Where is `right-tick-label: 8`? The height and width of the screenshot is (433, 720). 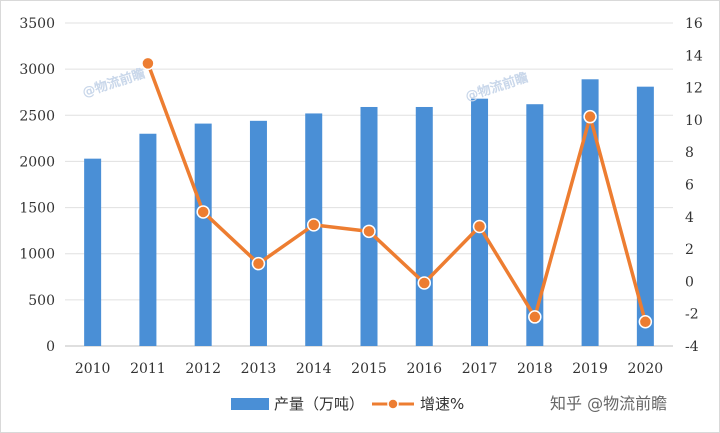
right-tick-label: 8 is located at coordinates (689, 153).